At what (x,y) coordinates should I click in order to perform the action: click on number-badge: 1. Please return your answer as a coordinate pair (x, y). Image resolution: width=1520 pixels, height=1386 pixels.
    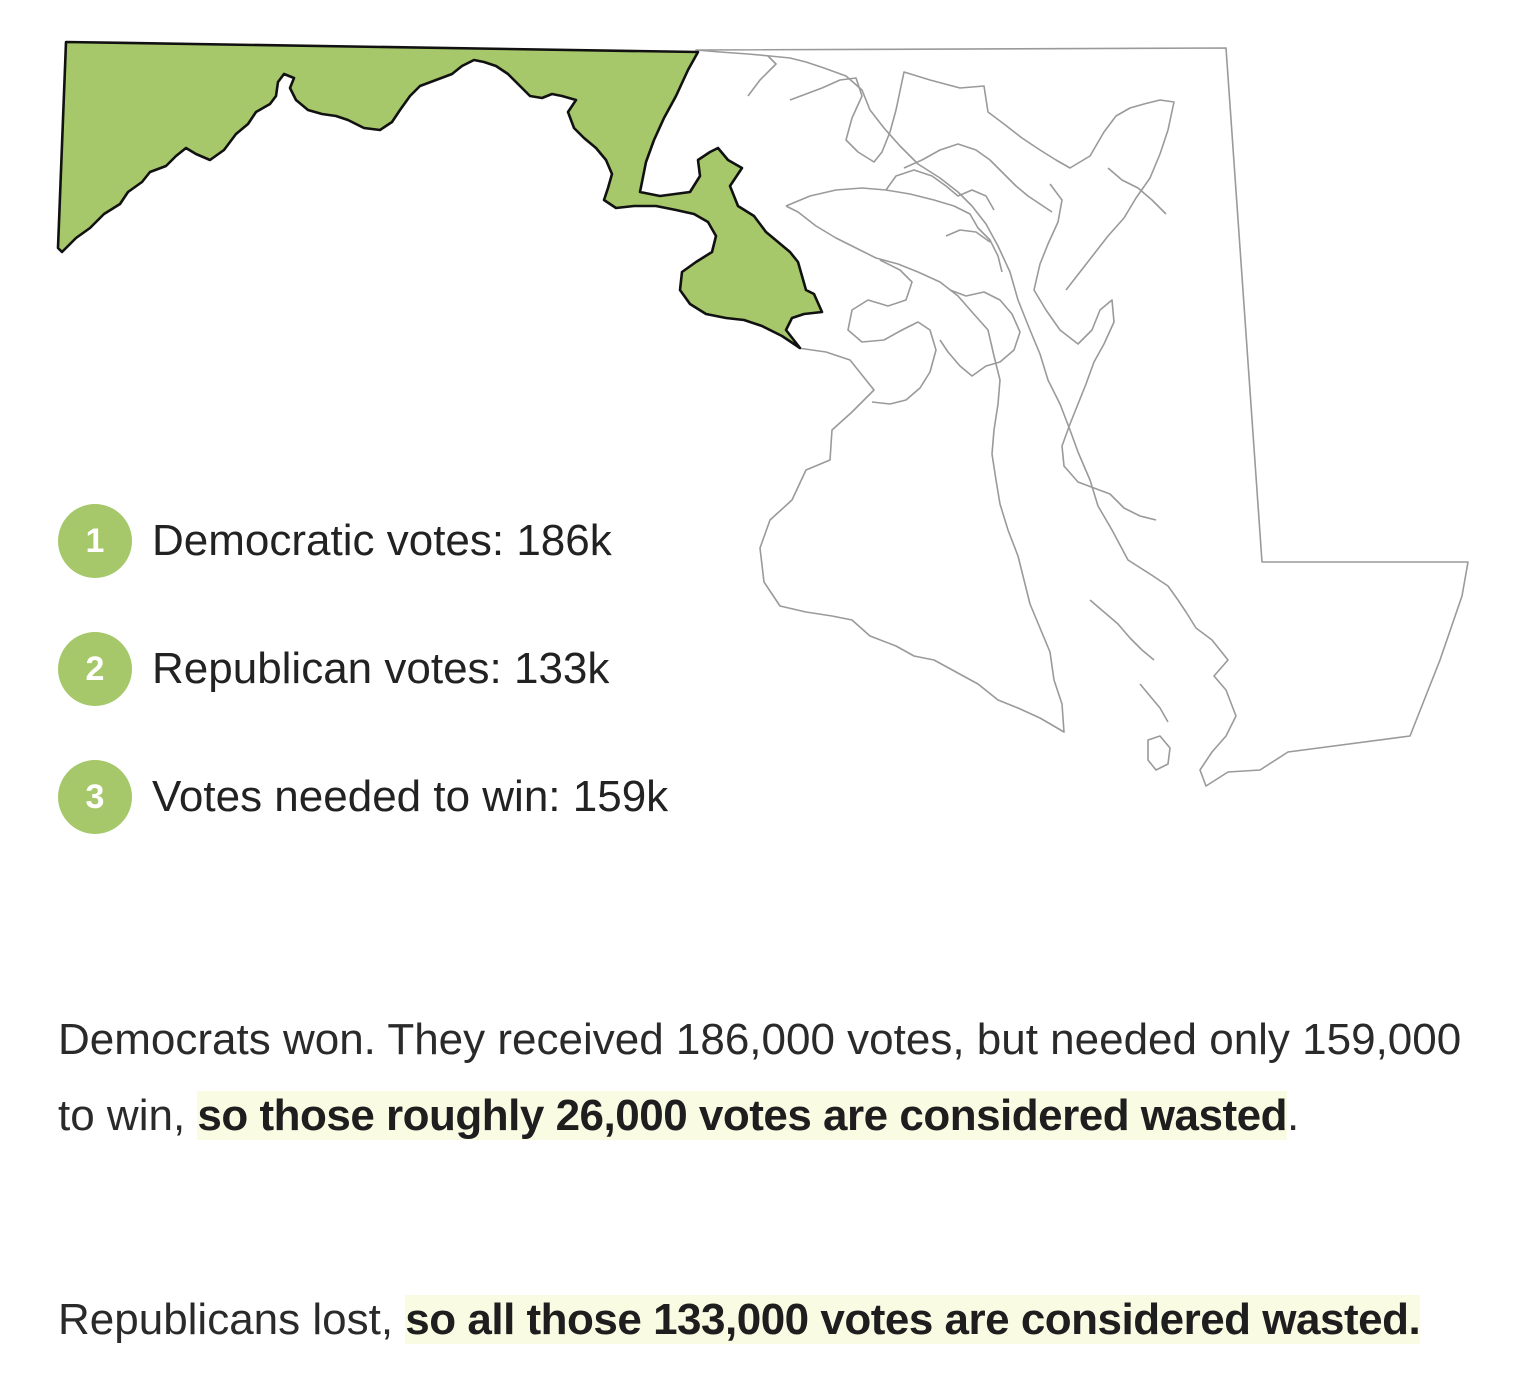
    Looking at the image, I should click on (95, 541).